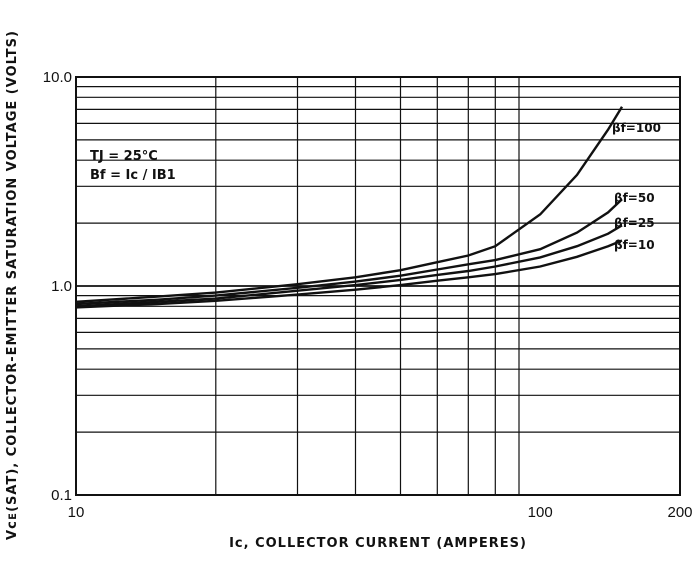  What do you see at coordinates (76, 512) in the screenshot?
I see `x-tick-label: 10` at bounding box center [76, 512].